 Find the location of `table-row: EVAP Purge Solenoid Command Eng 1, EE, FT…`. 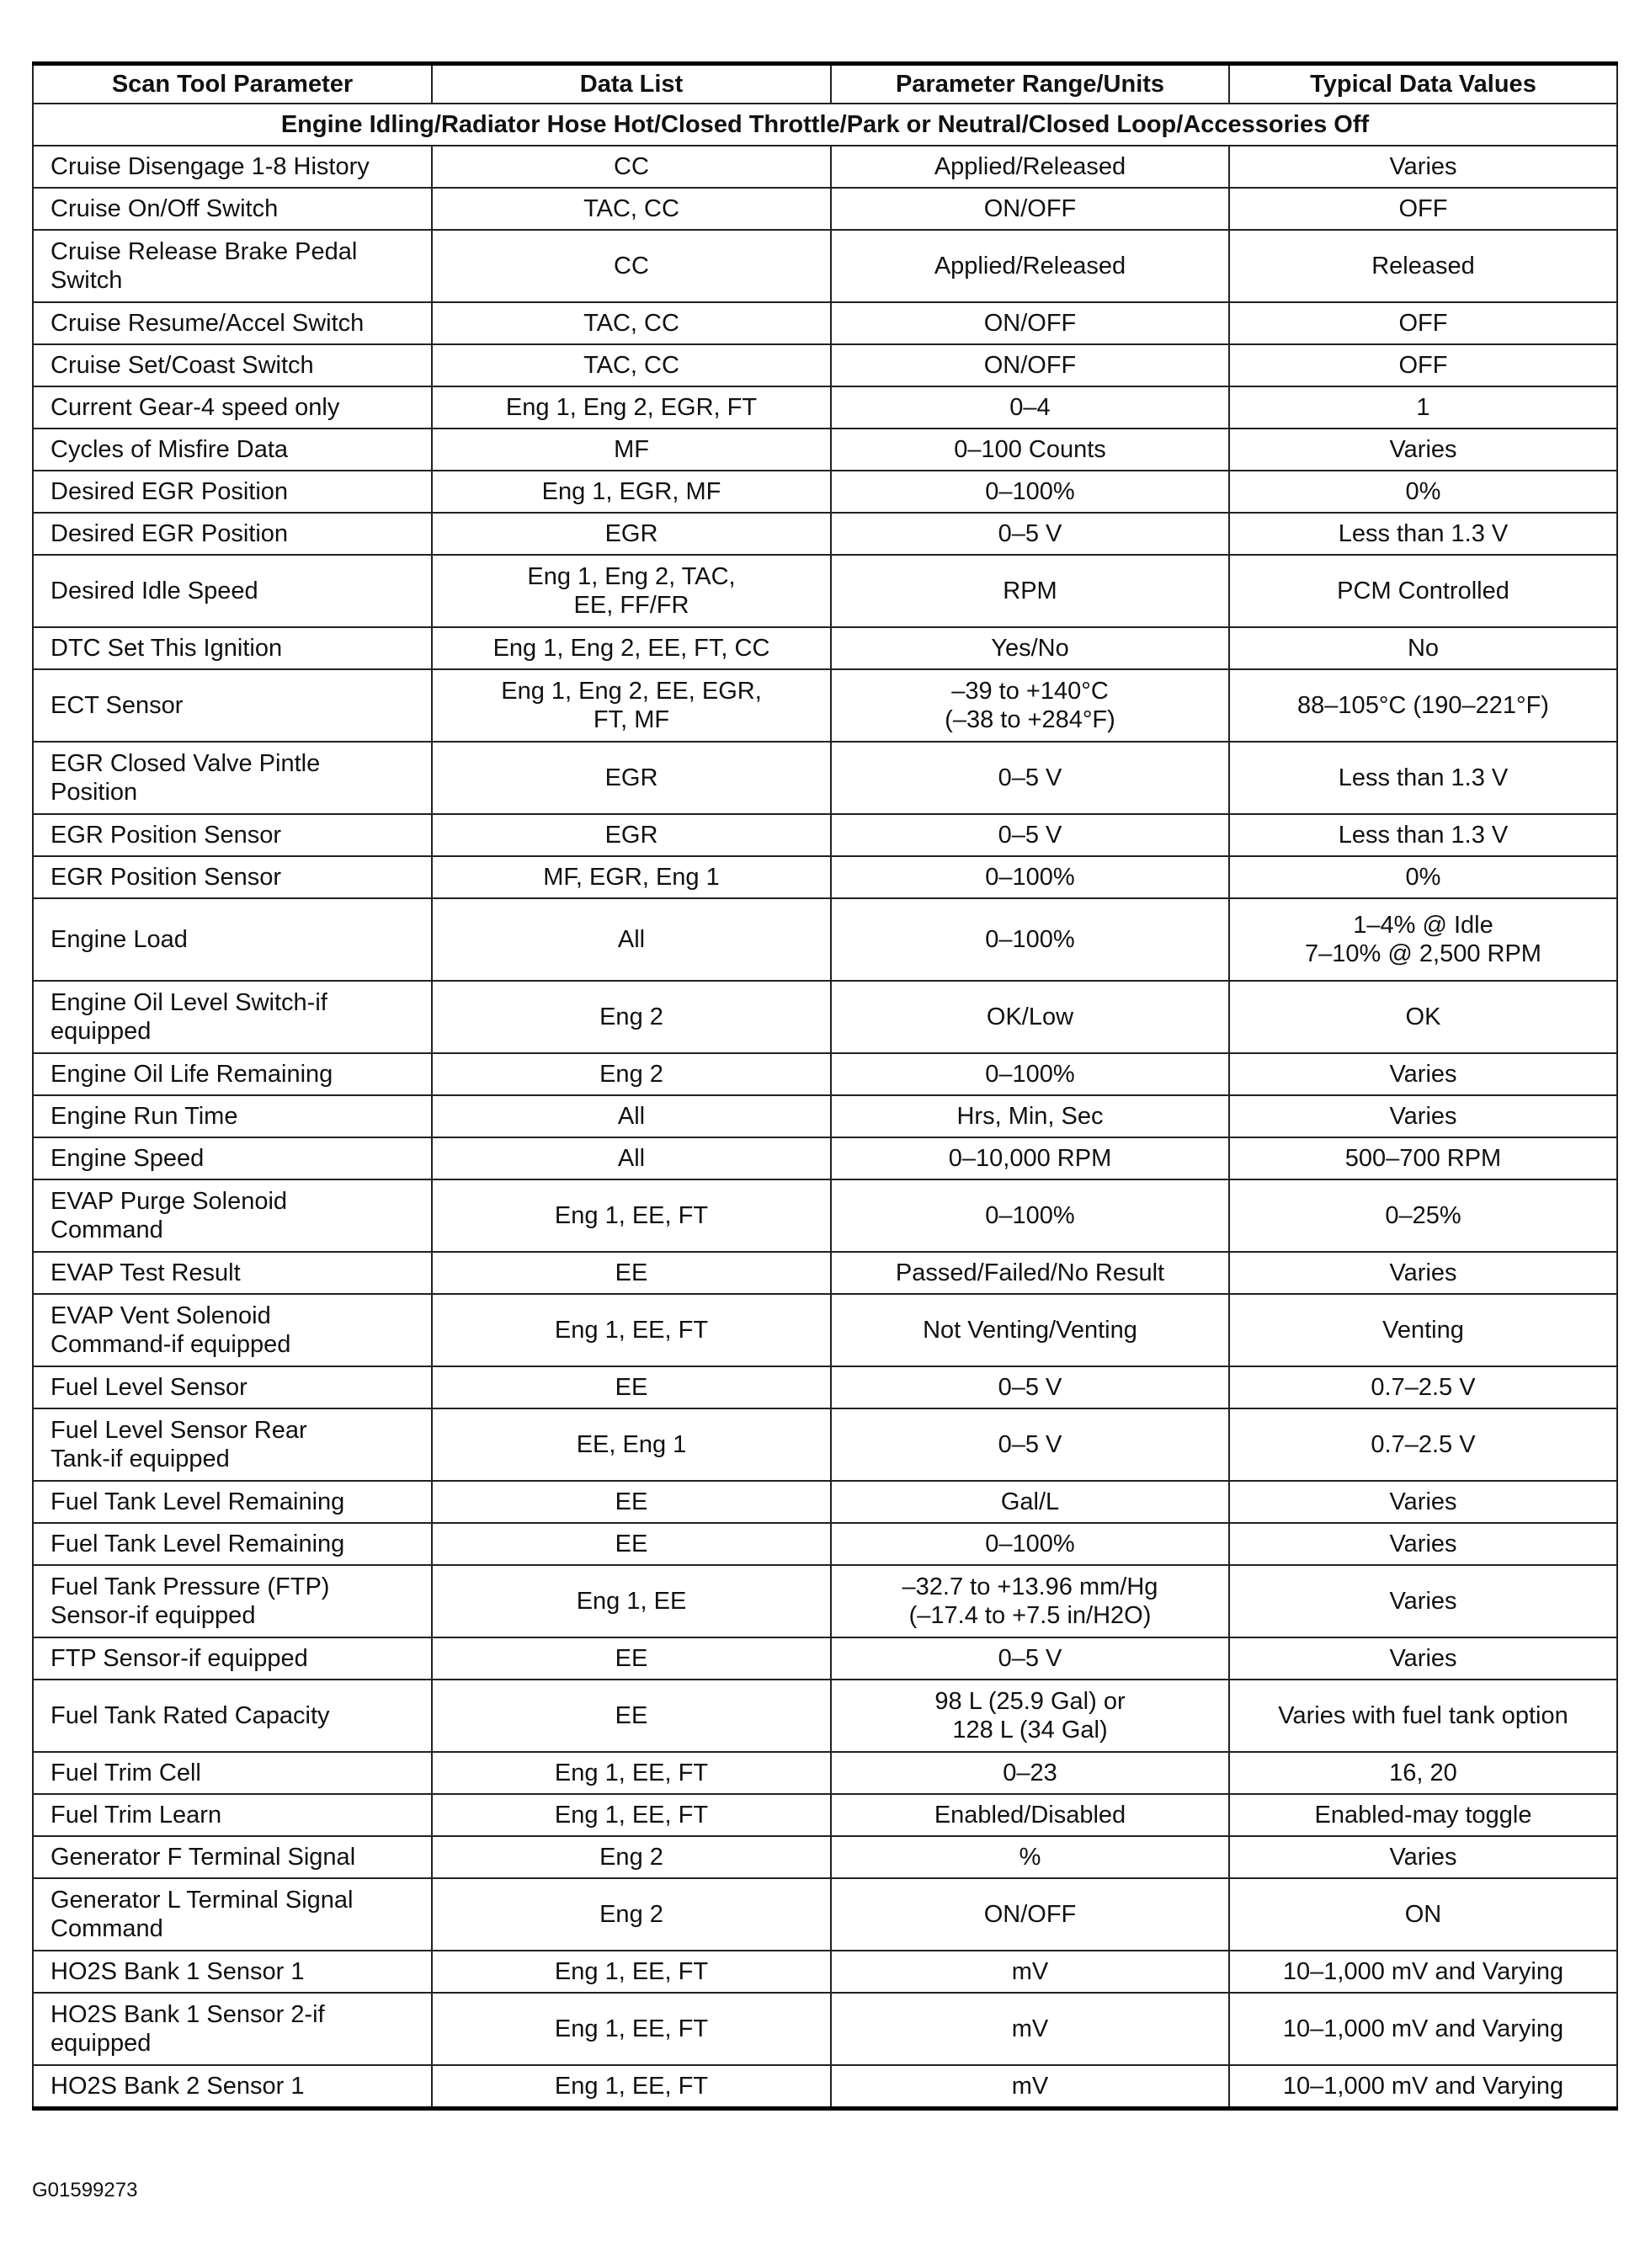

table-row: EVAP Purge Solenoid Command Eng 1, EE, FT… is located at coordinates (825, 1216).